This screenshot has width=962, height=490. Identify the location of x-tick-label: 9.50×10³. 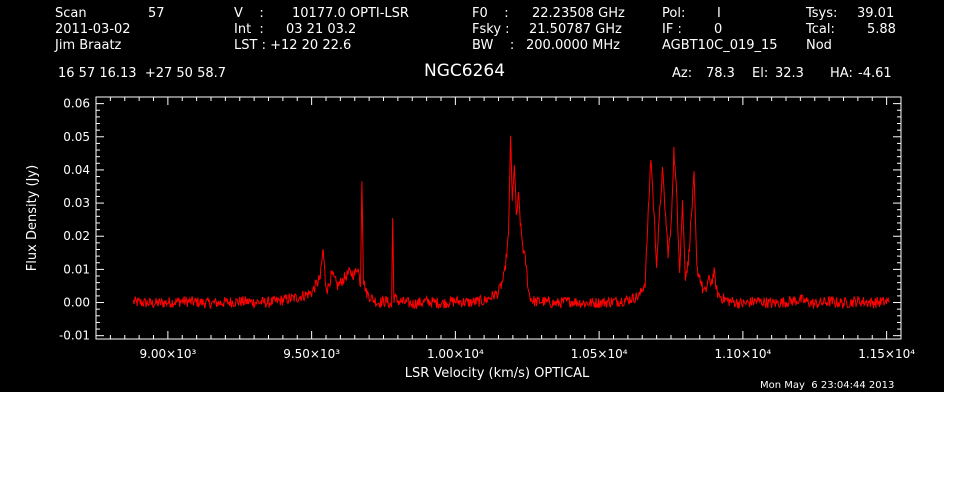
(311, 354).